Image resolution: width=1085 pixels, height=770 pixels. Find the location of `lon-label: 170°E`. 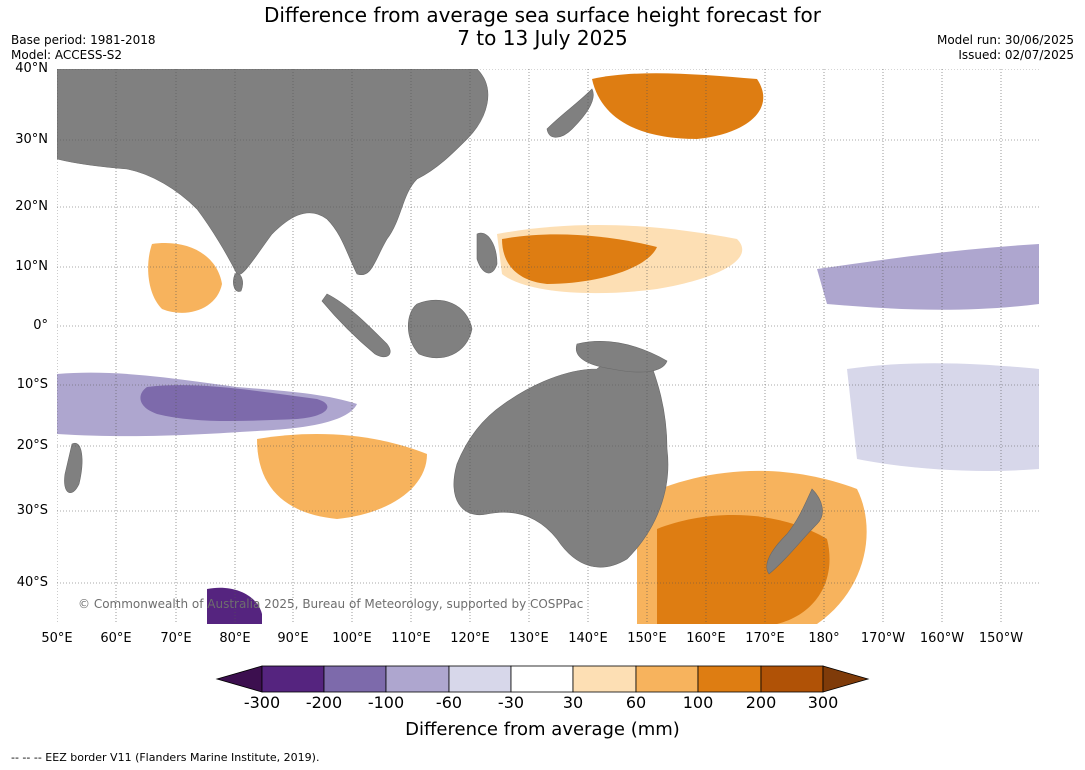

lon-label: 170°E is located at coordinates (765, 638).